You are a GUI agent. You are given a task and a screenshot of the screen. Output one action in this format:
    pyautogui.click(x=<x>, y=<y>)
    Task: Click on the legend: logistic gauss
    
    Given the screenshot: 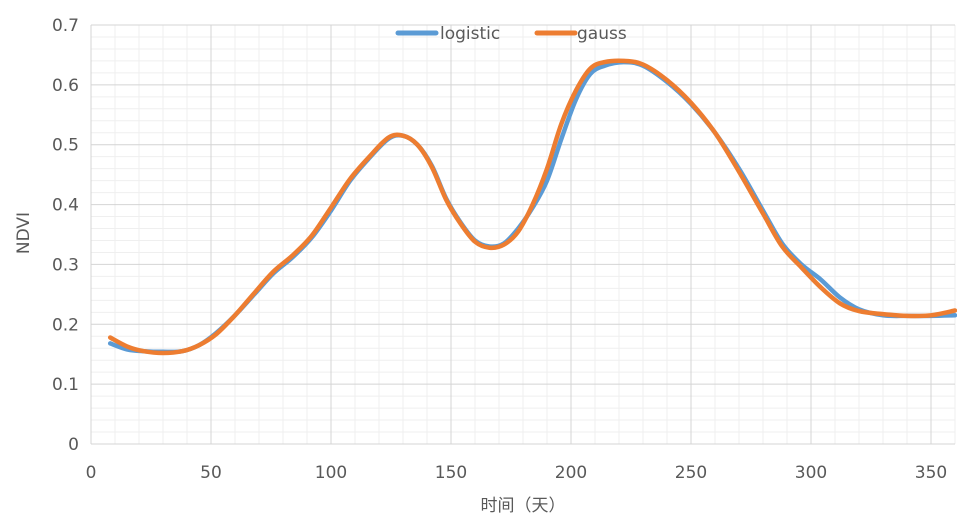 What is the action you would take?
    pyautogui.click(x=511, y=34)
    